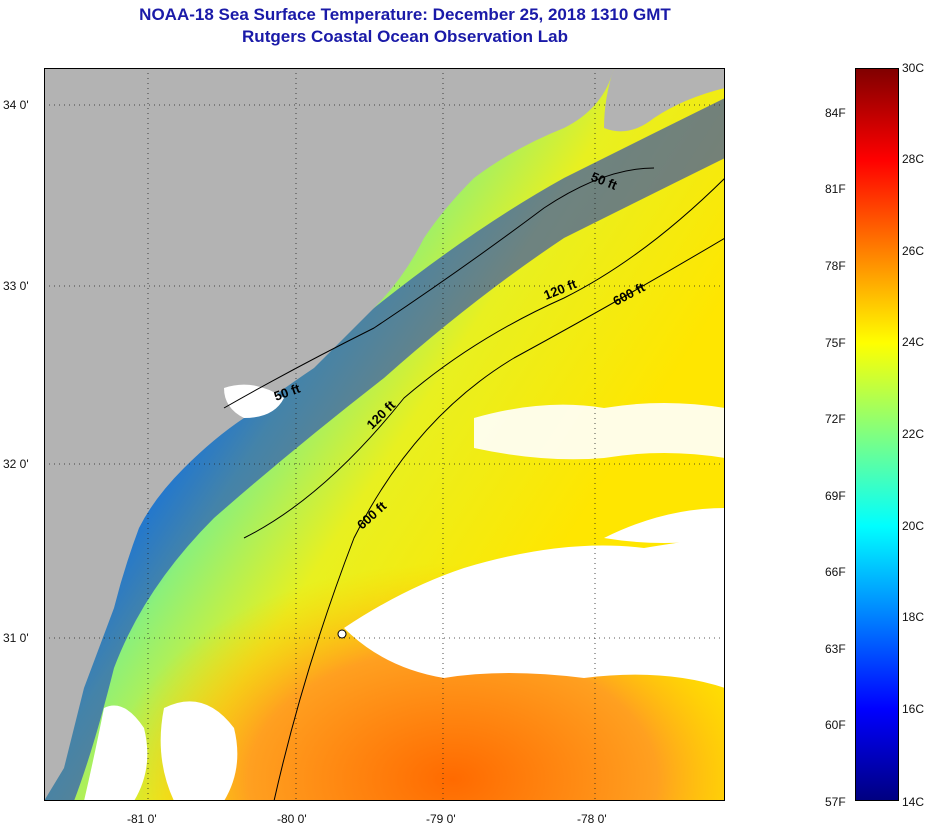  I want to click on colorbar-gradient, so click(877, 434).